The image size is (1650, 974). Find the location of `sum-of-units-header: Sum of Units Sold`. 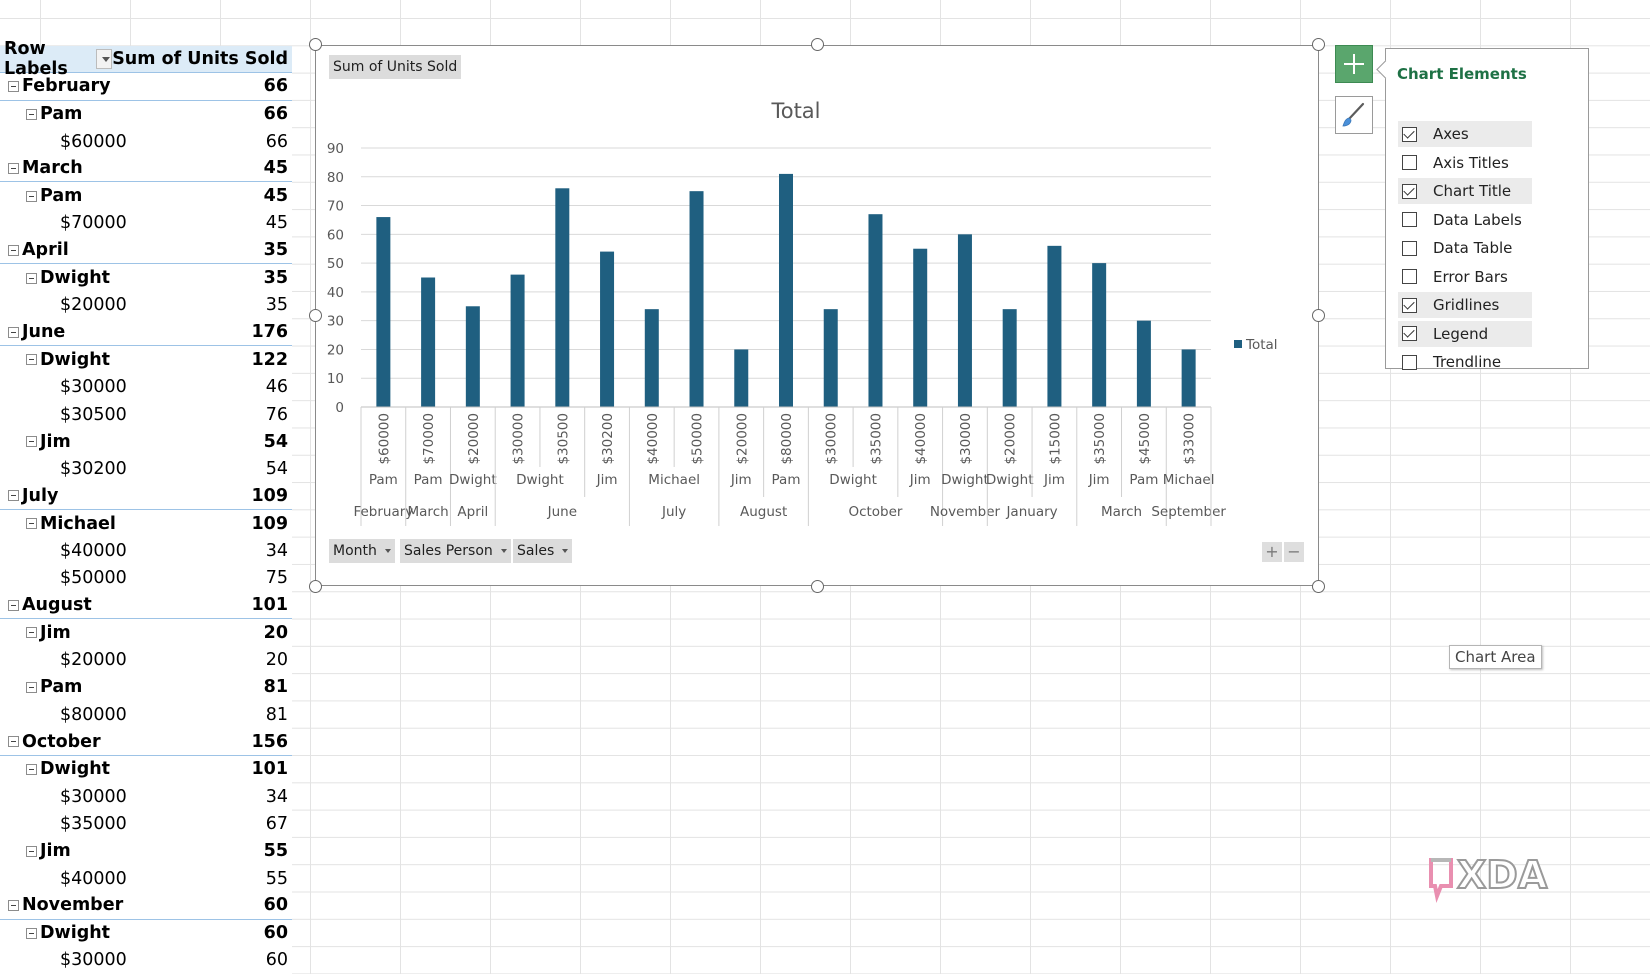

sum-of-units-header: Sum of Units Sold is located at coordinates (200, 59).